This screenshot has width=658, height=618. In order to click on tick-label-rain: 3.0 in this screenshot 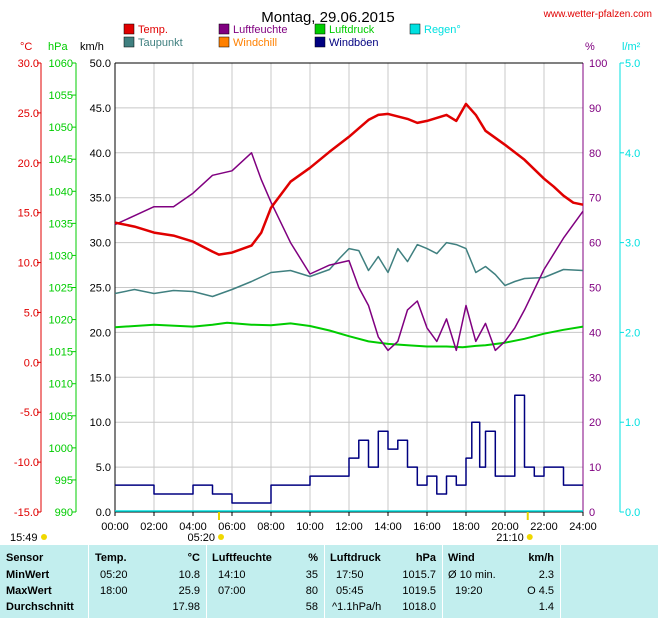, I will do `click(632, 244)`.